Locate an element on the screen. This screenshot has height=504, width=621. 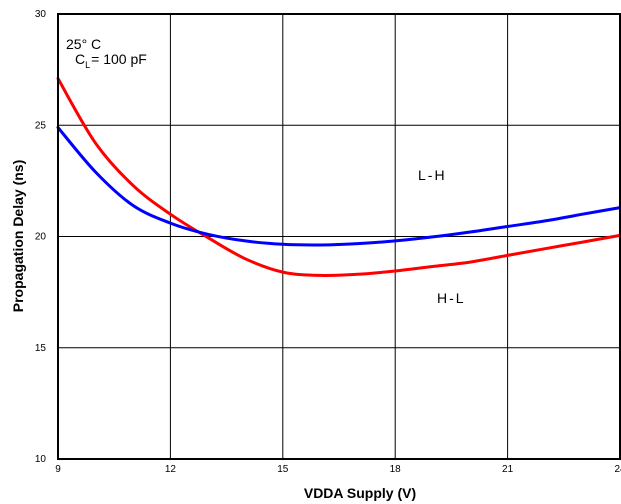
series-label-h-l: H-L is located at coordinates (451, 298).